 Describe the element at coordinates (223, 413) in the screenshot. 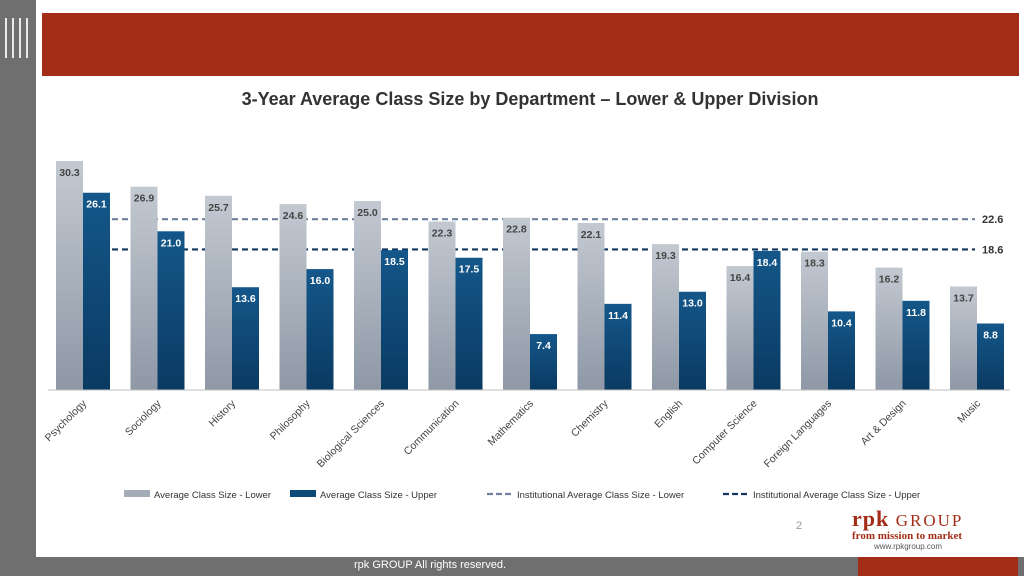

I see `category-label: History` at that location.